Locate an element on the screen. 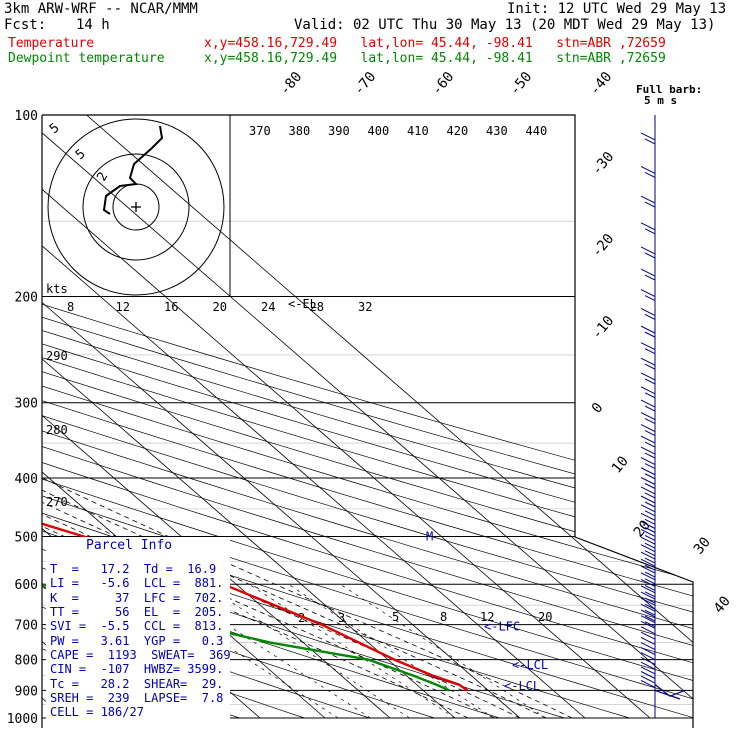 The width and height of the screenshot is (740, 740). theta-tick-label: 400 is located at coordinates (379, 131).